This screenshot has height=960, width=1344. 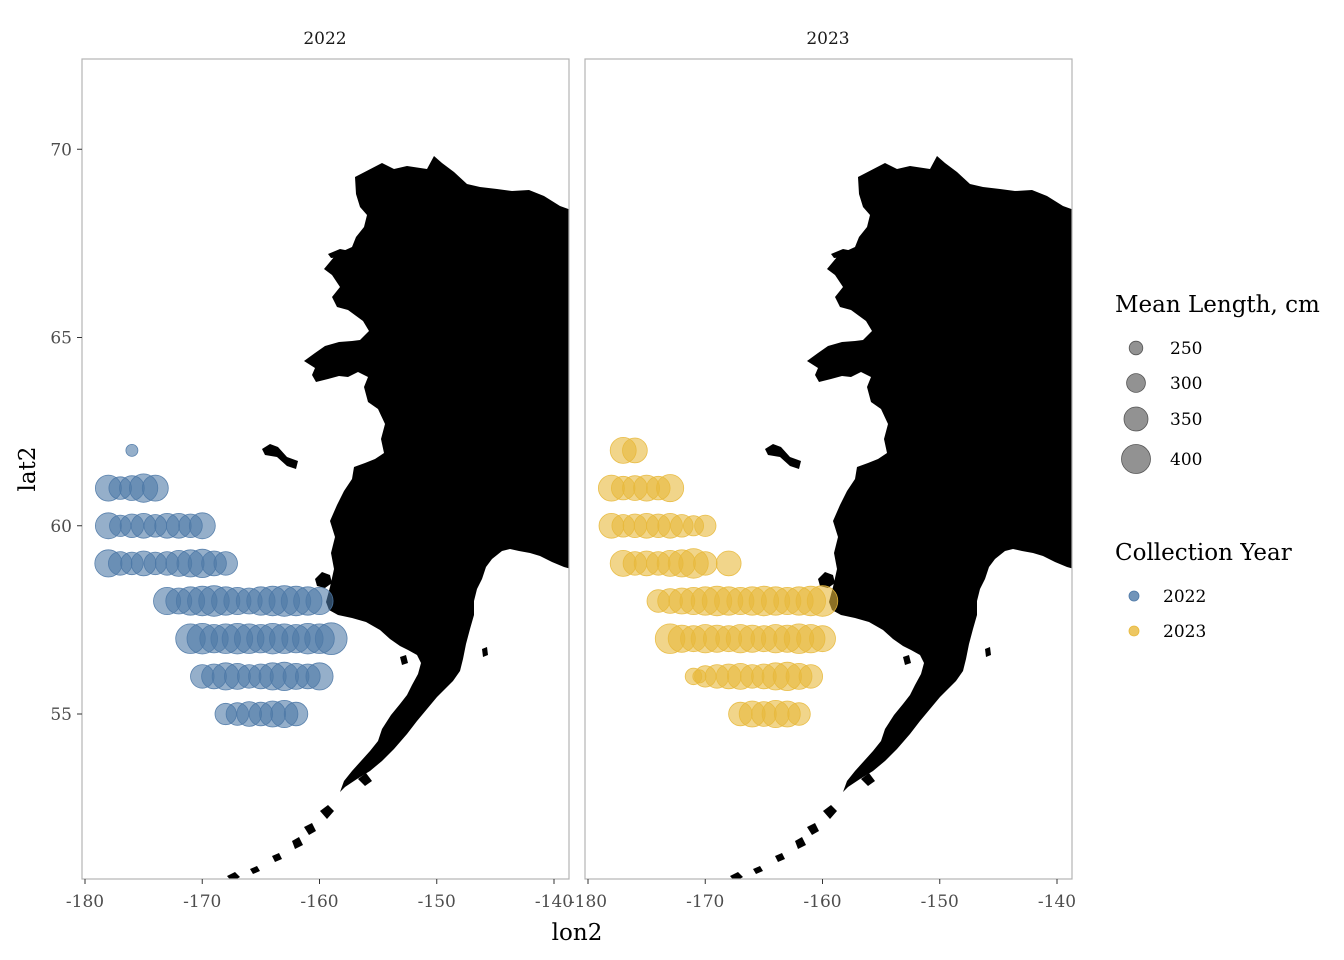 I want to click on color-legend-label: 2022, so click(x=1184, y=597).